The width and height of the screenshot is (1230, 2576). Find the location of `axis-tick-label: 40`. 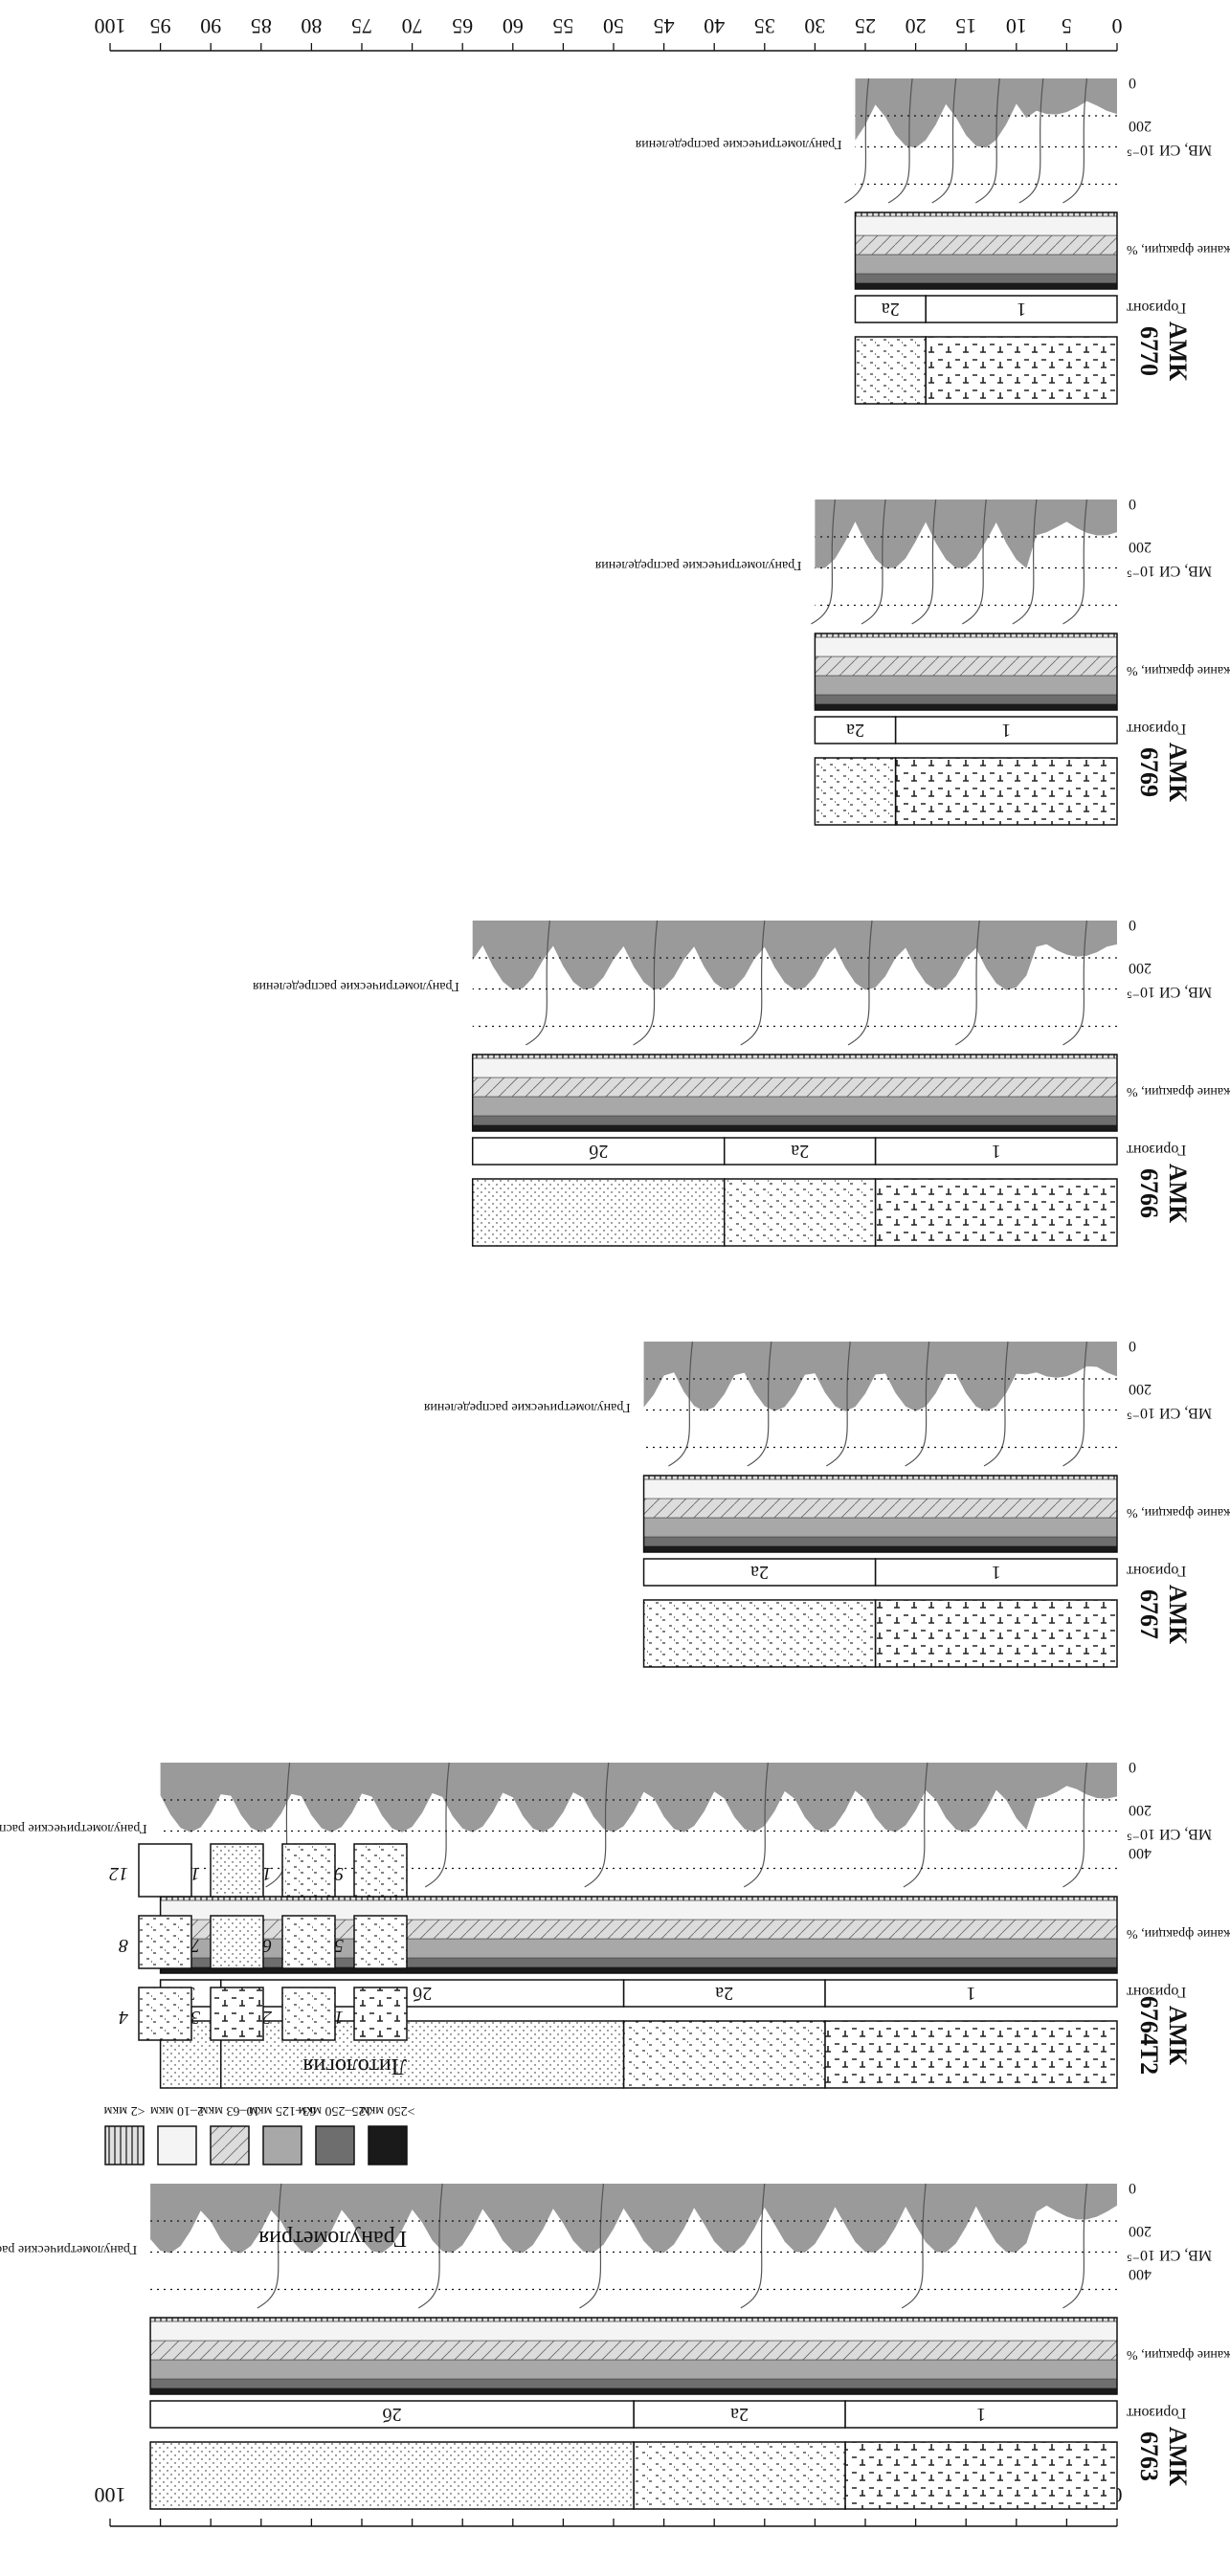

axis-tick-label: 40 is located at coordinates (714, 26).